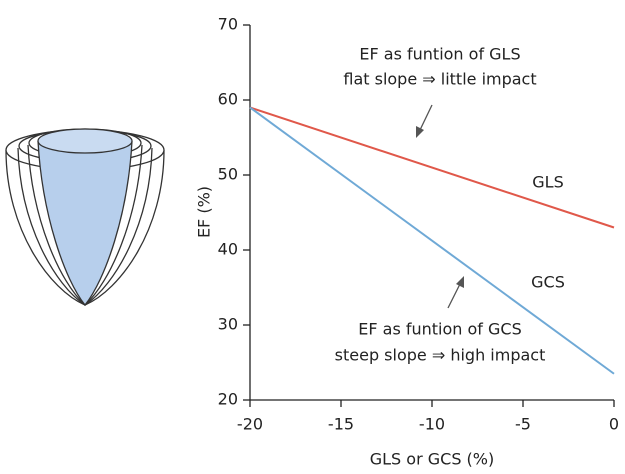  Describe the element at coordinates (547, 182) in the screenshot. I see `series-label: GLS` at that location.